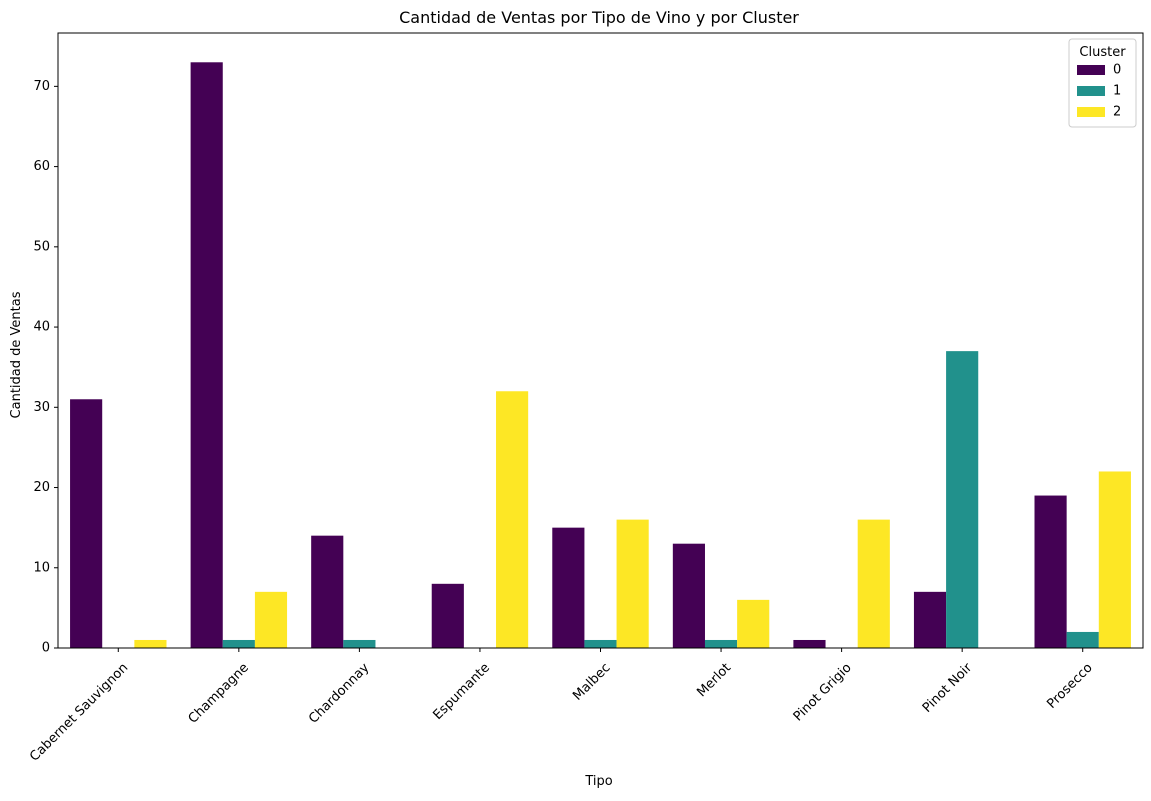 Image resolution: width=1151 pixels, height=801 pixels. I want to click on x-tick-label: Pinot Noir, so click(948, 688).